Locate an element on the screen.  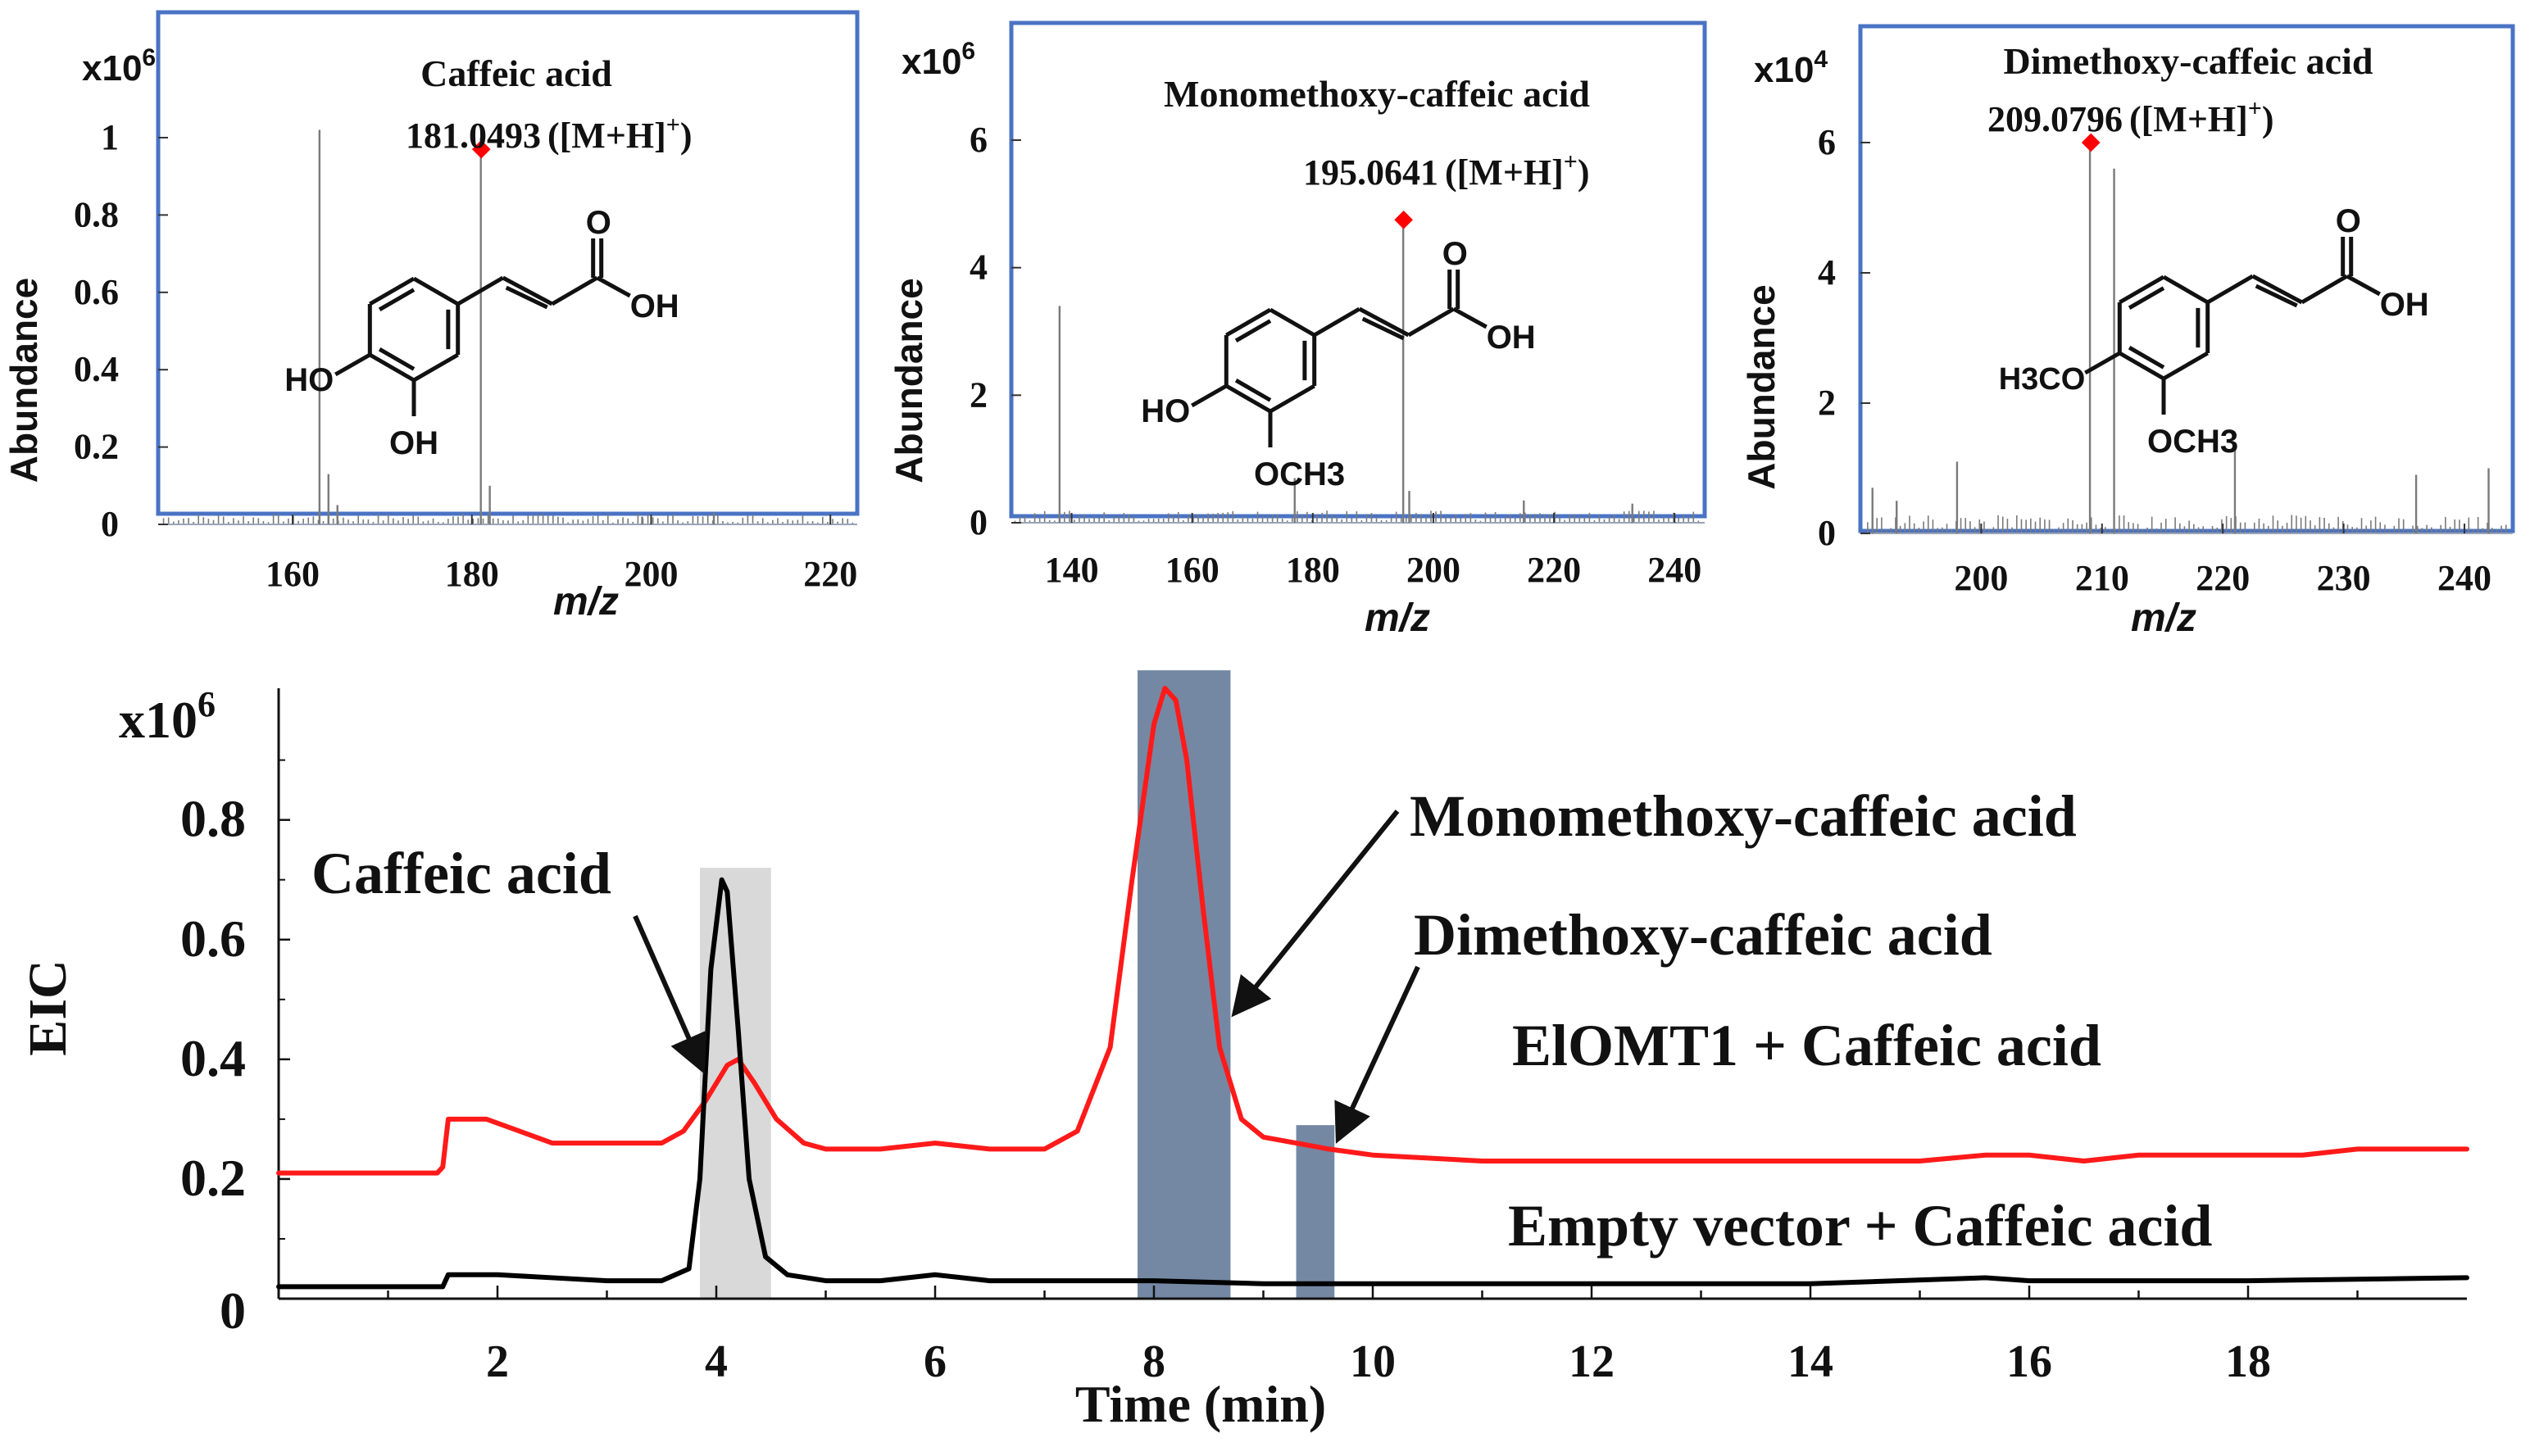
precursor-annotation: 195.0641 ([M+H]+) is located at coordinates (1446, 171).